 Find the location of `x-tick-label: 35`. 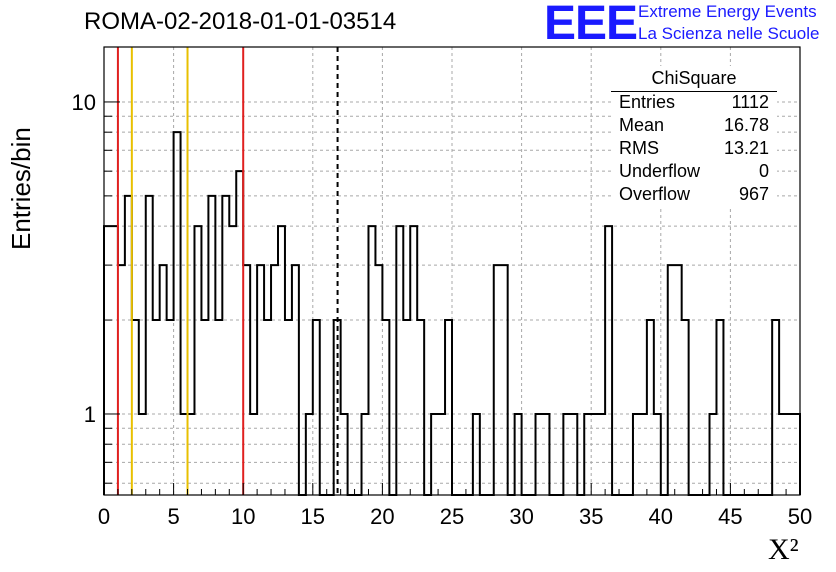

x-tick-label: 35 is located at coordinates (591, 516).